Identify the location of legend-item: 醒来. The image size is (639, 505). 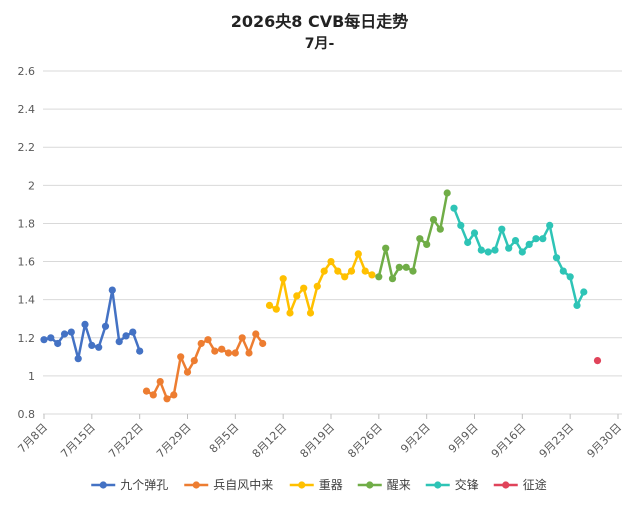
(384, 485).